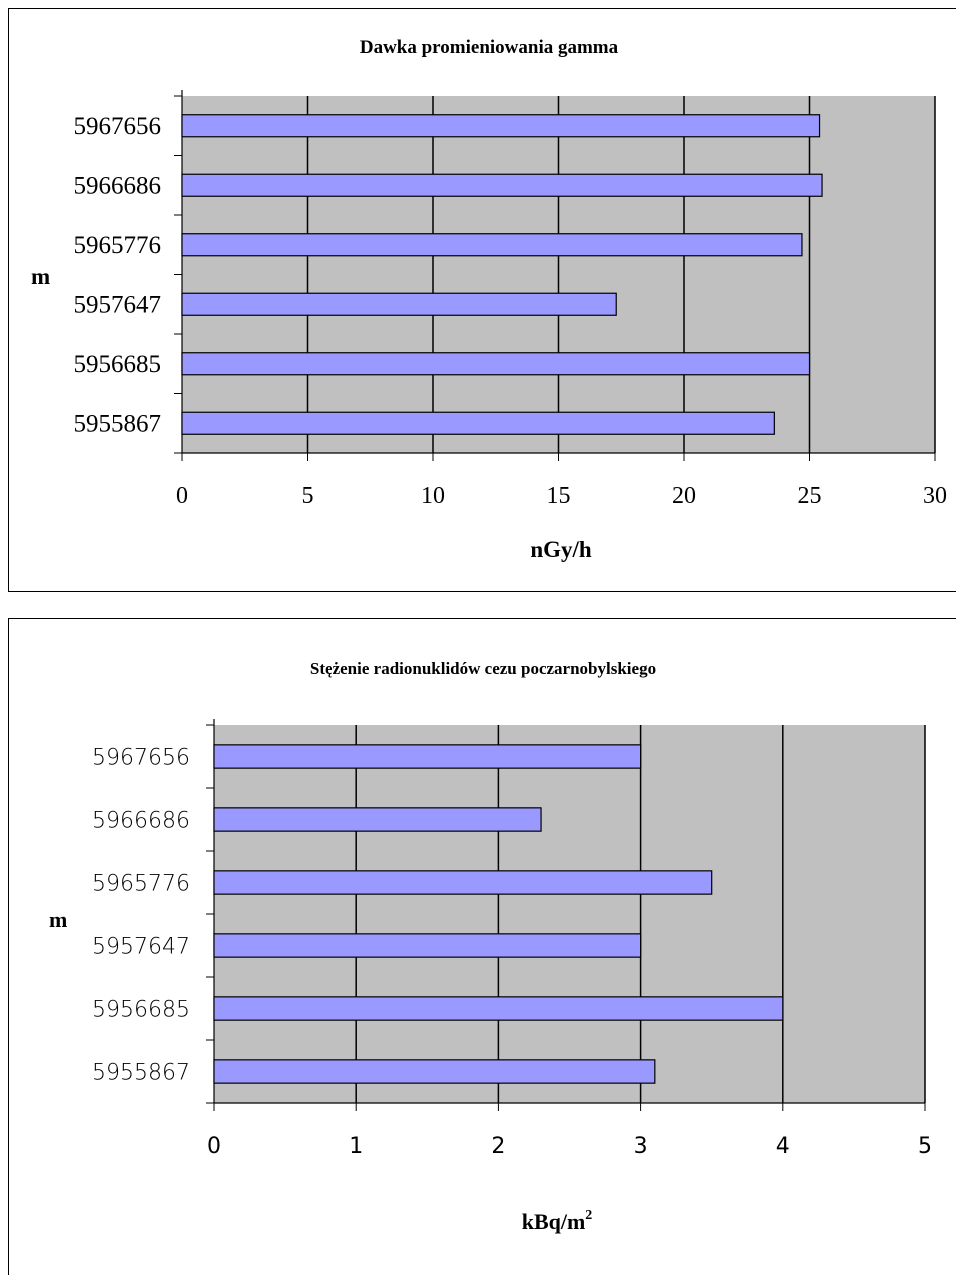 The width and height of the screenshot is (956, 1275). Describe the element at coordinates (684, 496) in the screenshot. I see `x-tick-label: 20` at that location.